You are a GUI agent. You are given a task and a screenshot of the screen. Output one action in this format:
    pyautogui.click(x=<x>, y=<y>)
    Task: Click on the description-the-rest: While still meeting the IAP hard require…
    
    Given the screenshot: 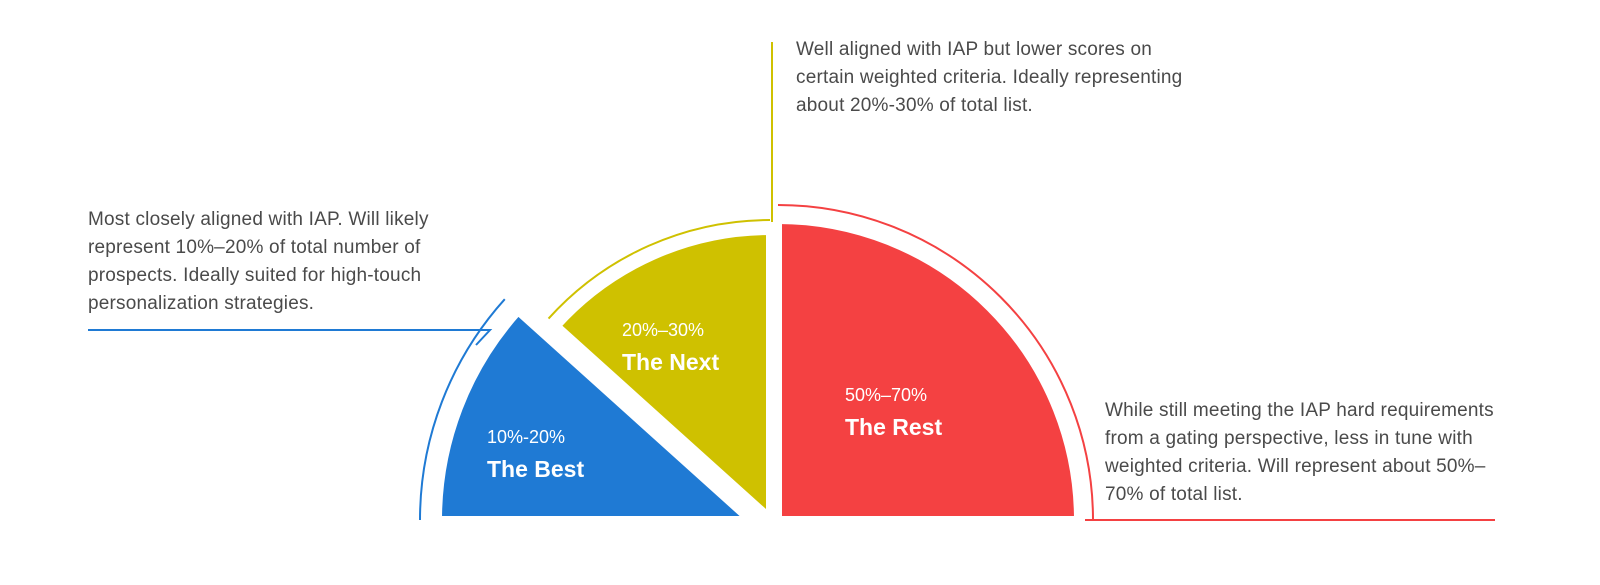 What is the action you would take?
    pyautogui.click(x=1299, y=452)
    